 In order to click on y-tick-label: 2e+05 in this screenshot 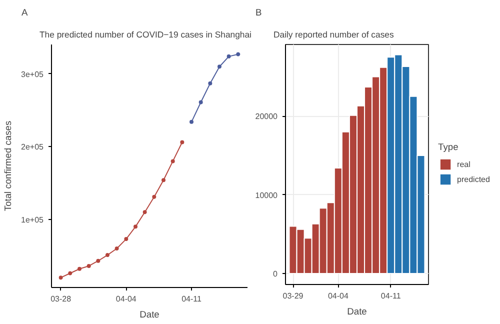, I will do `click(32, 147)`.